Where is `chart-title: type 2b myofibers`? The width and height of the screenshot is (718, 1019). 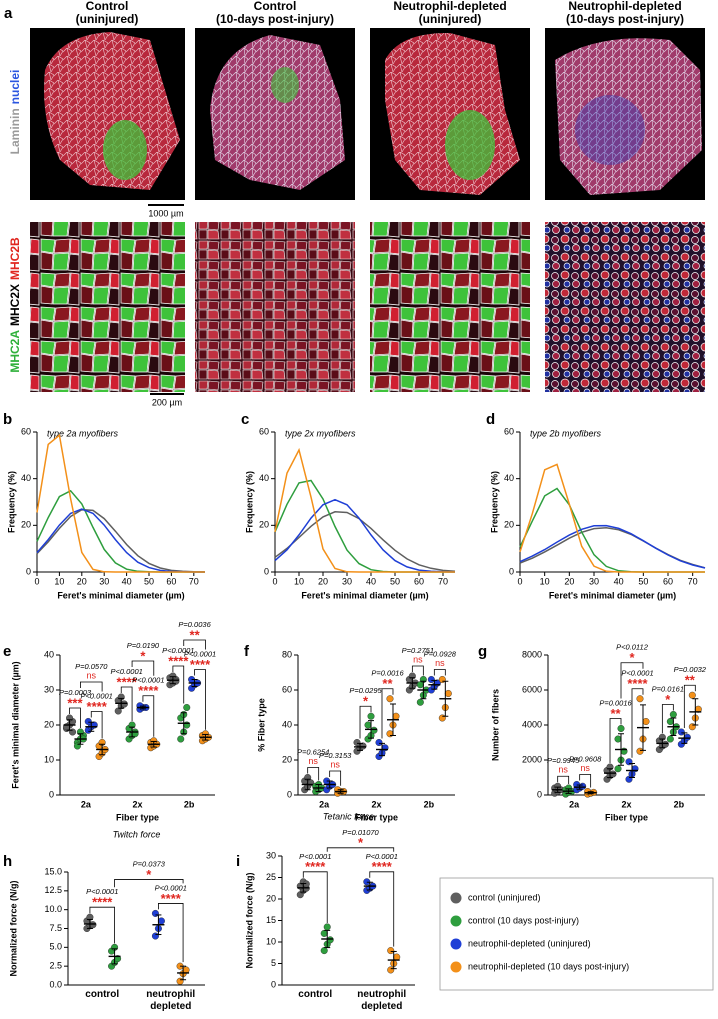
chart-title: type 2b myofibers is located at coordinates (566, 433).